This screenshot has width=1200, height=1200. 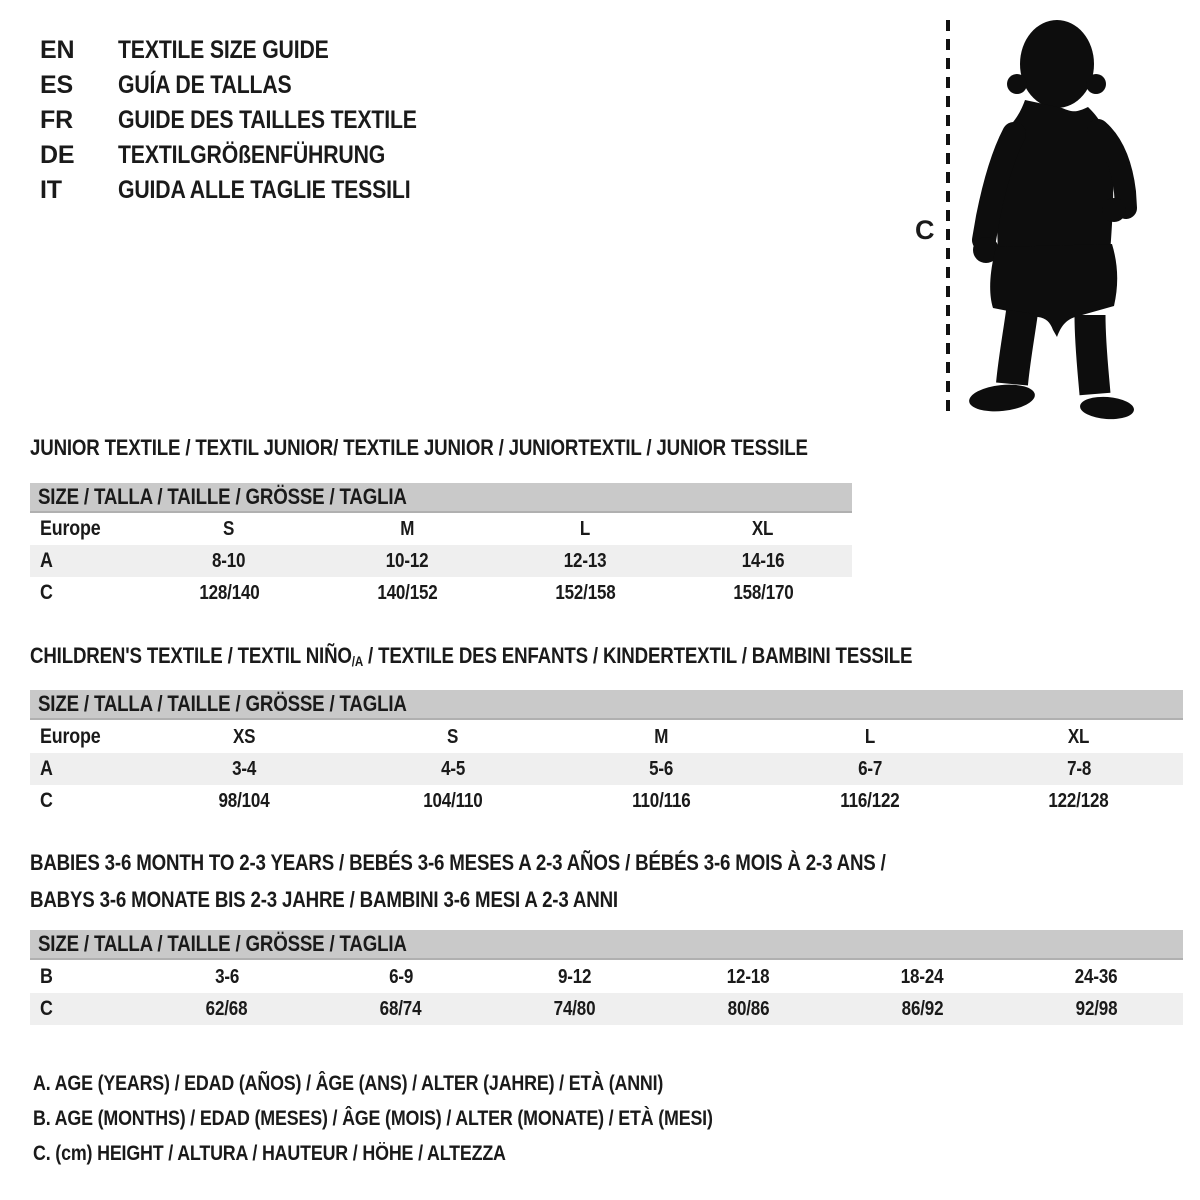 I want to click on size-cell: 110/116, so click(x=661, y=800).